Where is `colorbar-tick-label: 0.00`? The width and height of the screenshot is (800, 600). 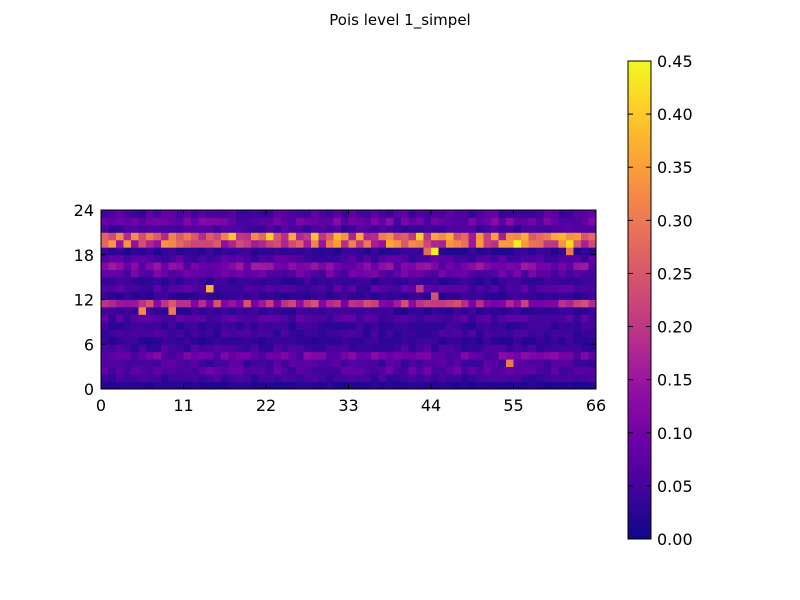 colorbar-tick-label: 0.00 is located at coordinates (675, 539).